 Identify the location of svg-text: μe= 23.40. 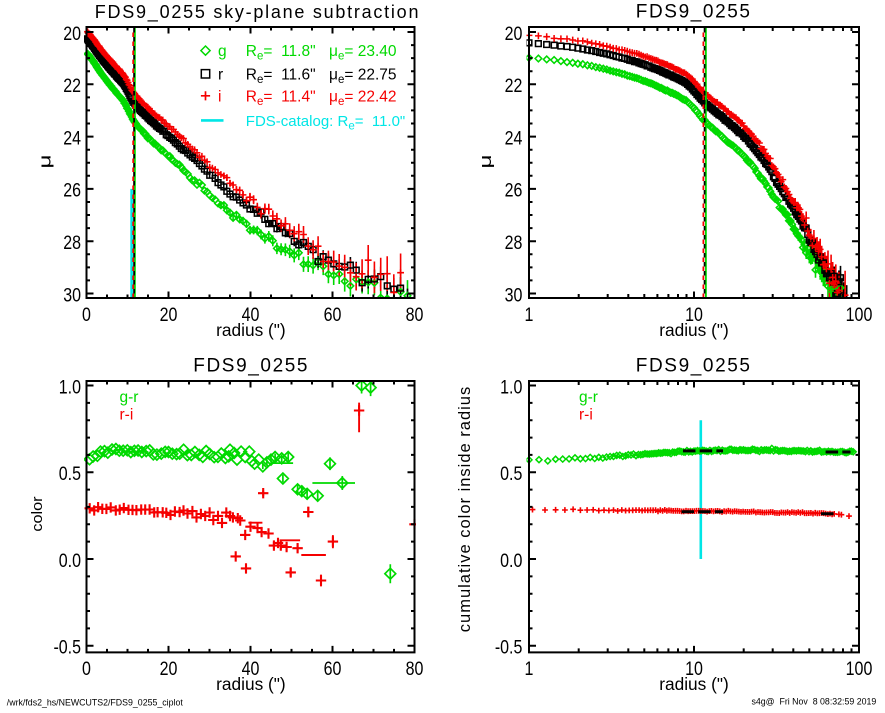
(363, 53).